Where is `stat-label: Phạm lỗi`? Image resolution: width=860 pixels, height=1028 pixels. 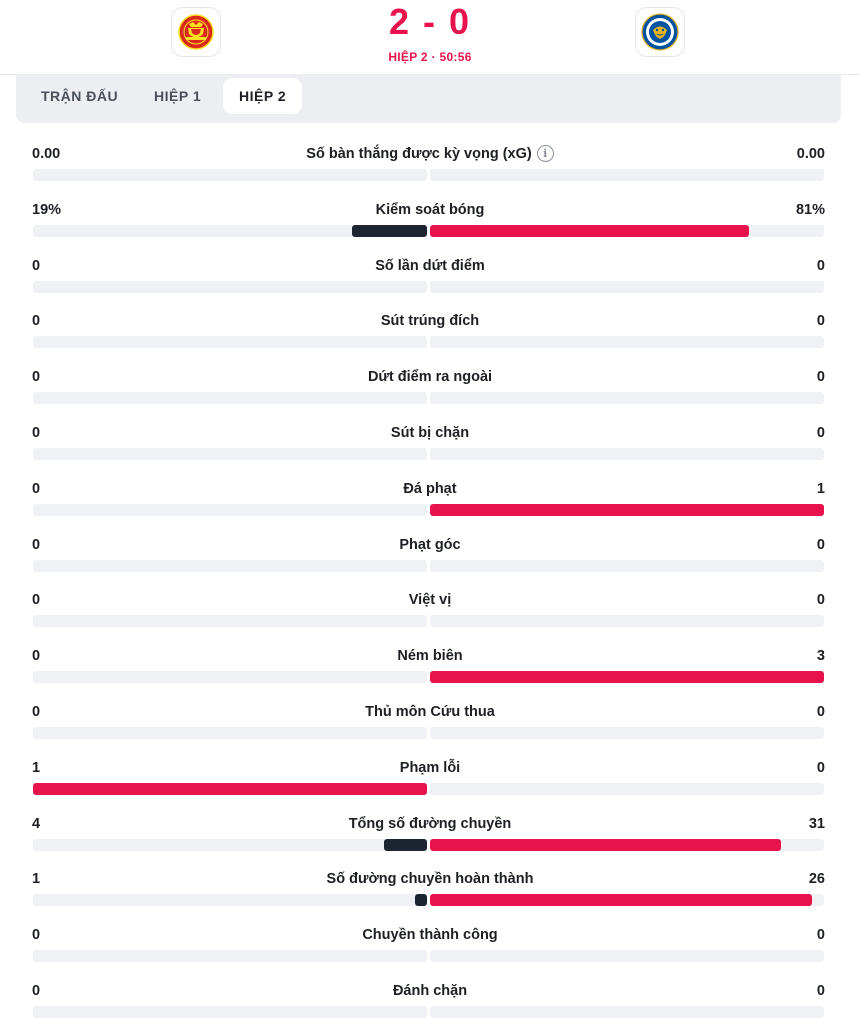 stat-label: Phạm lỗi is located at coordinates (430, 768).